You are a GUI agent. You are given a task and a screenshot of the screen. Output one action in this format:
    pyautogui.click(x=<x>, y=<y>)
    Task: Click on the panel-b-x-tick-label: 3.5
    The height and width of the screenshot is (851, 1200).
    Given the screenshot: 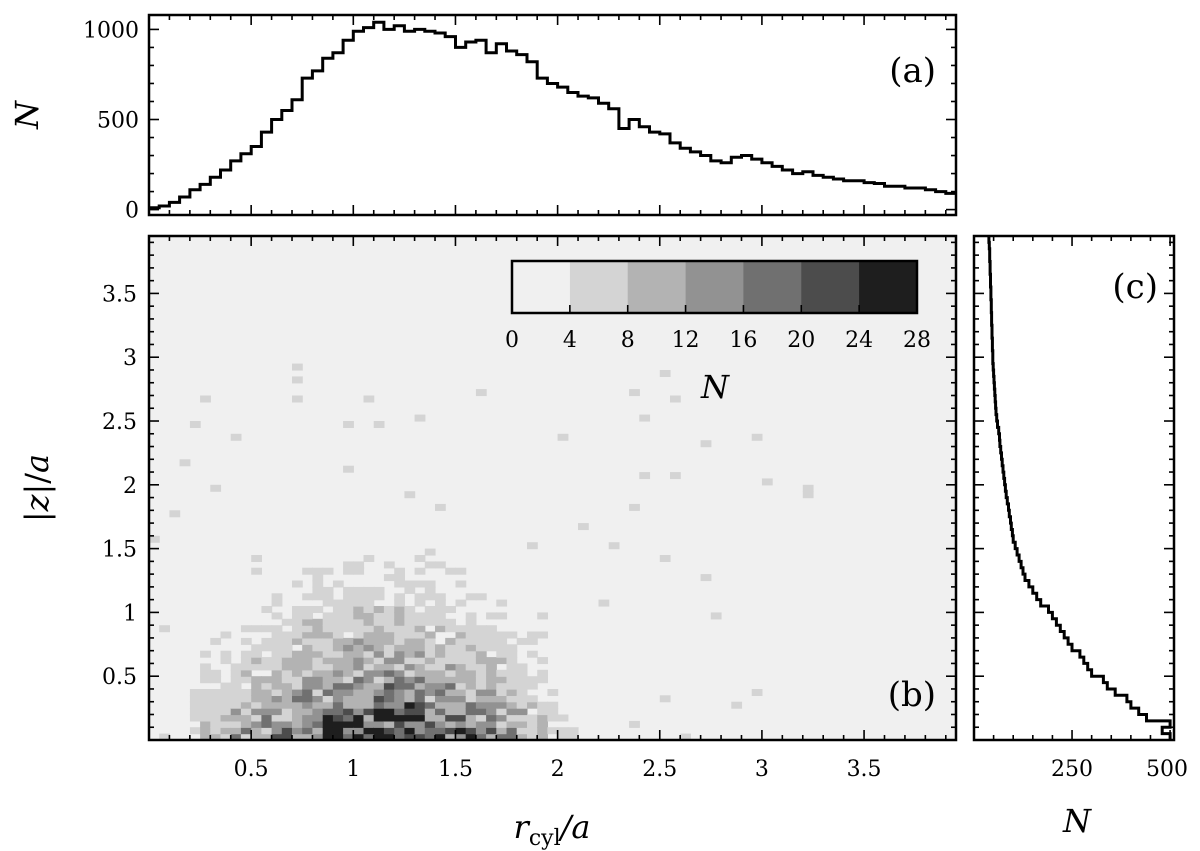 What is the action you would take?
    pyautogui.click(x=864, y=769)
    